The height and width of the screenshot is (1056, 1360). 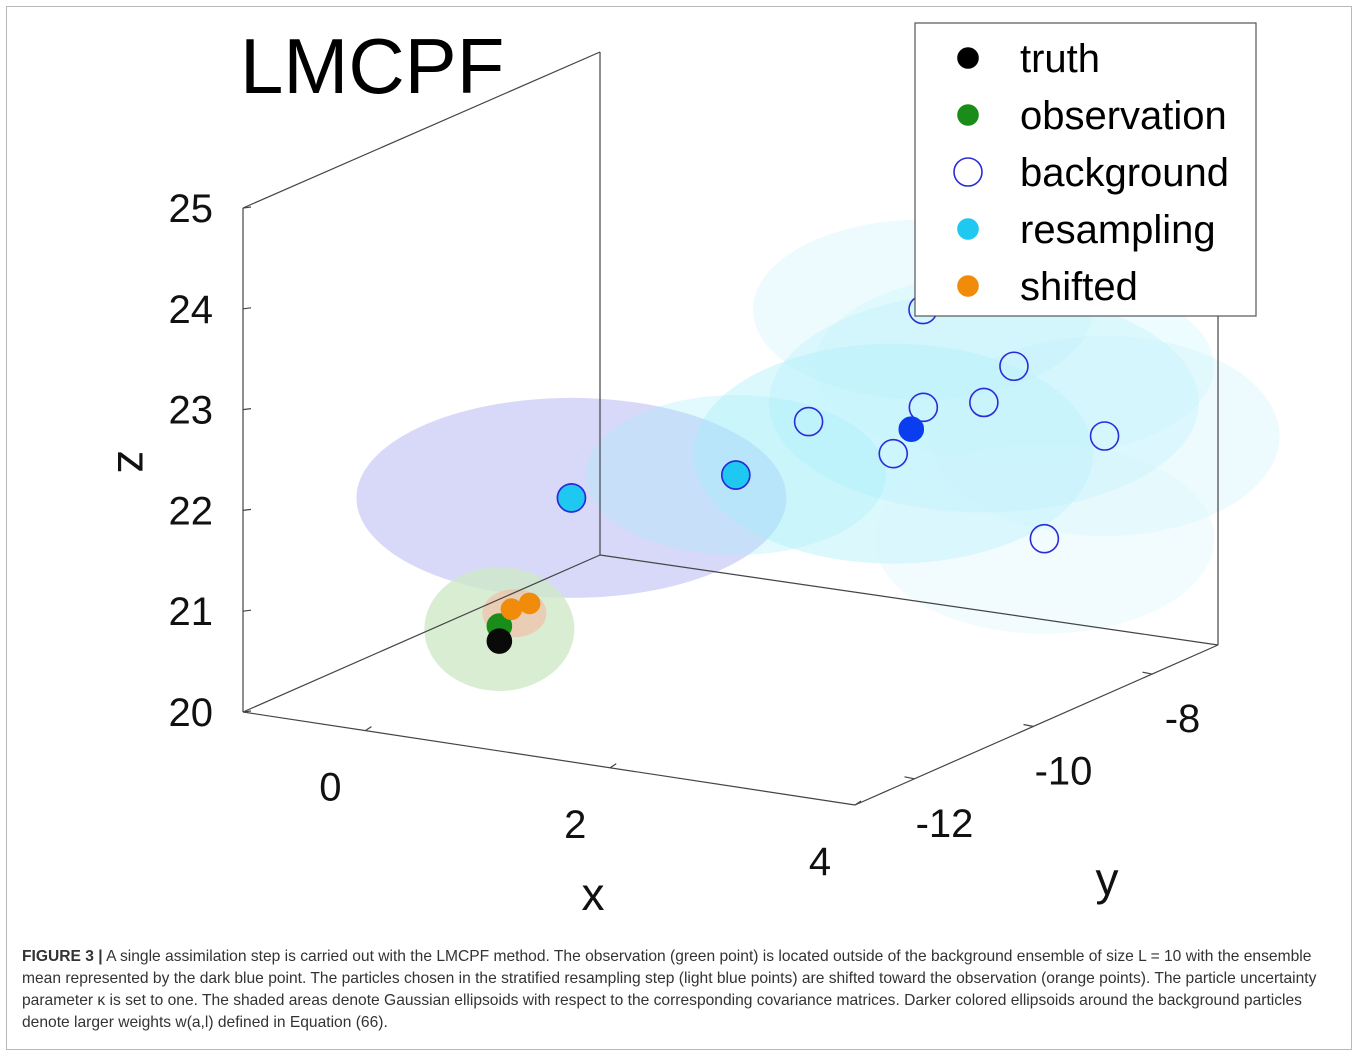 What do you see at coordinates (820, 862) in the screenshot?
I see `x-tick-label: 4` at bounding box center [820, 862].